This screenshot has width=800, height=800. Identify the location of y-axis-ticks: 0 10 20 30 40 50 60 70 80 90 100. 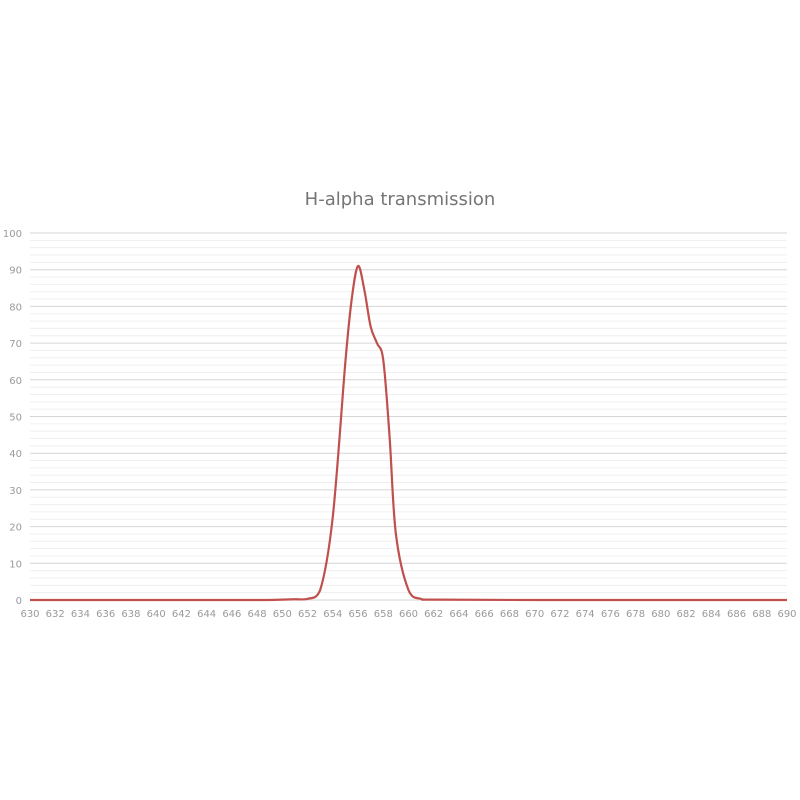
(12, 418).